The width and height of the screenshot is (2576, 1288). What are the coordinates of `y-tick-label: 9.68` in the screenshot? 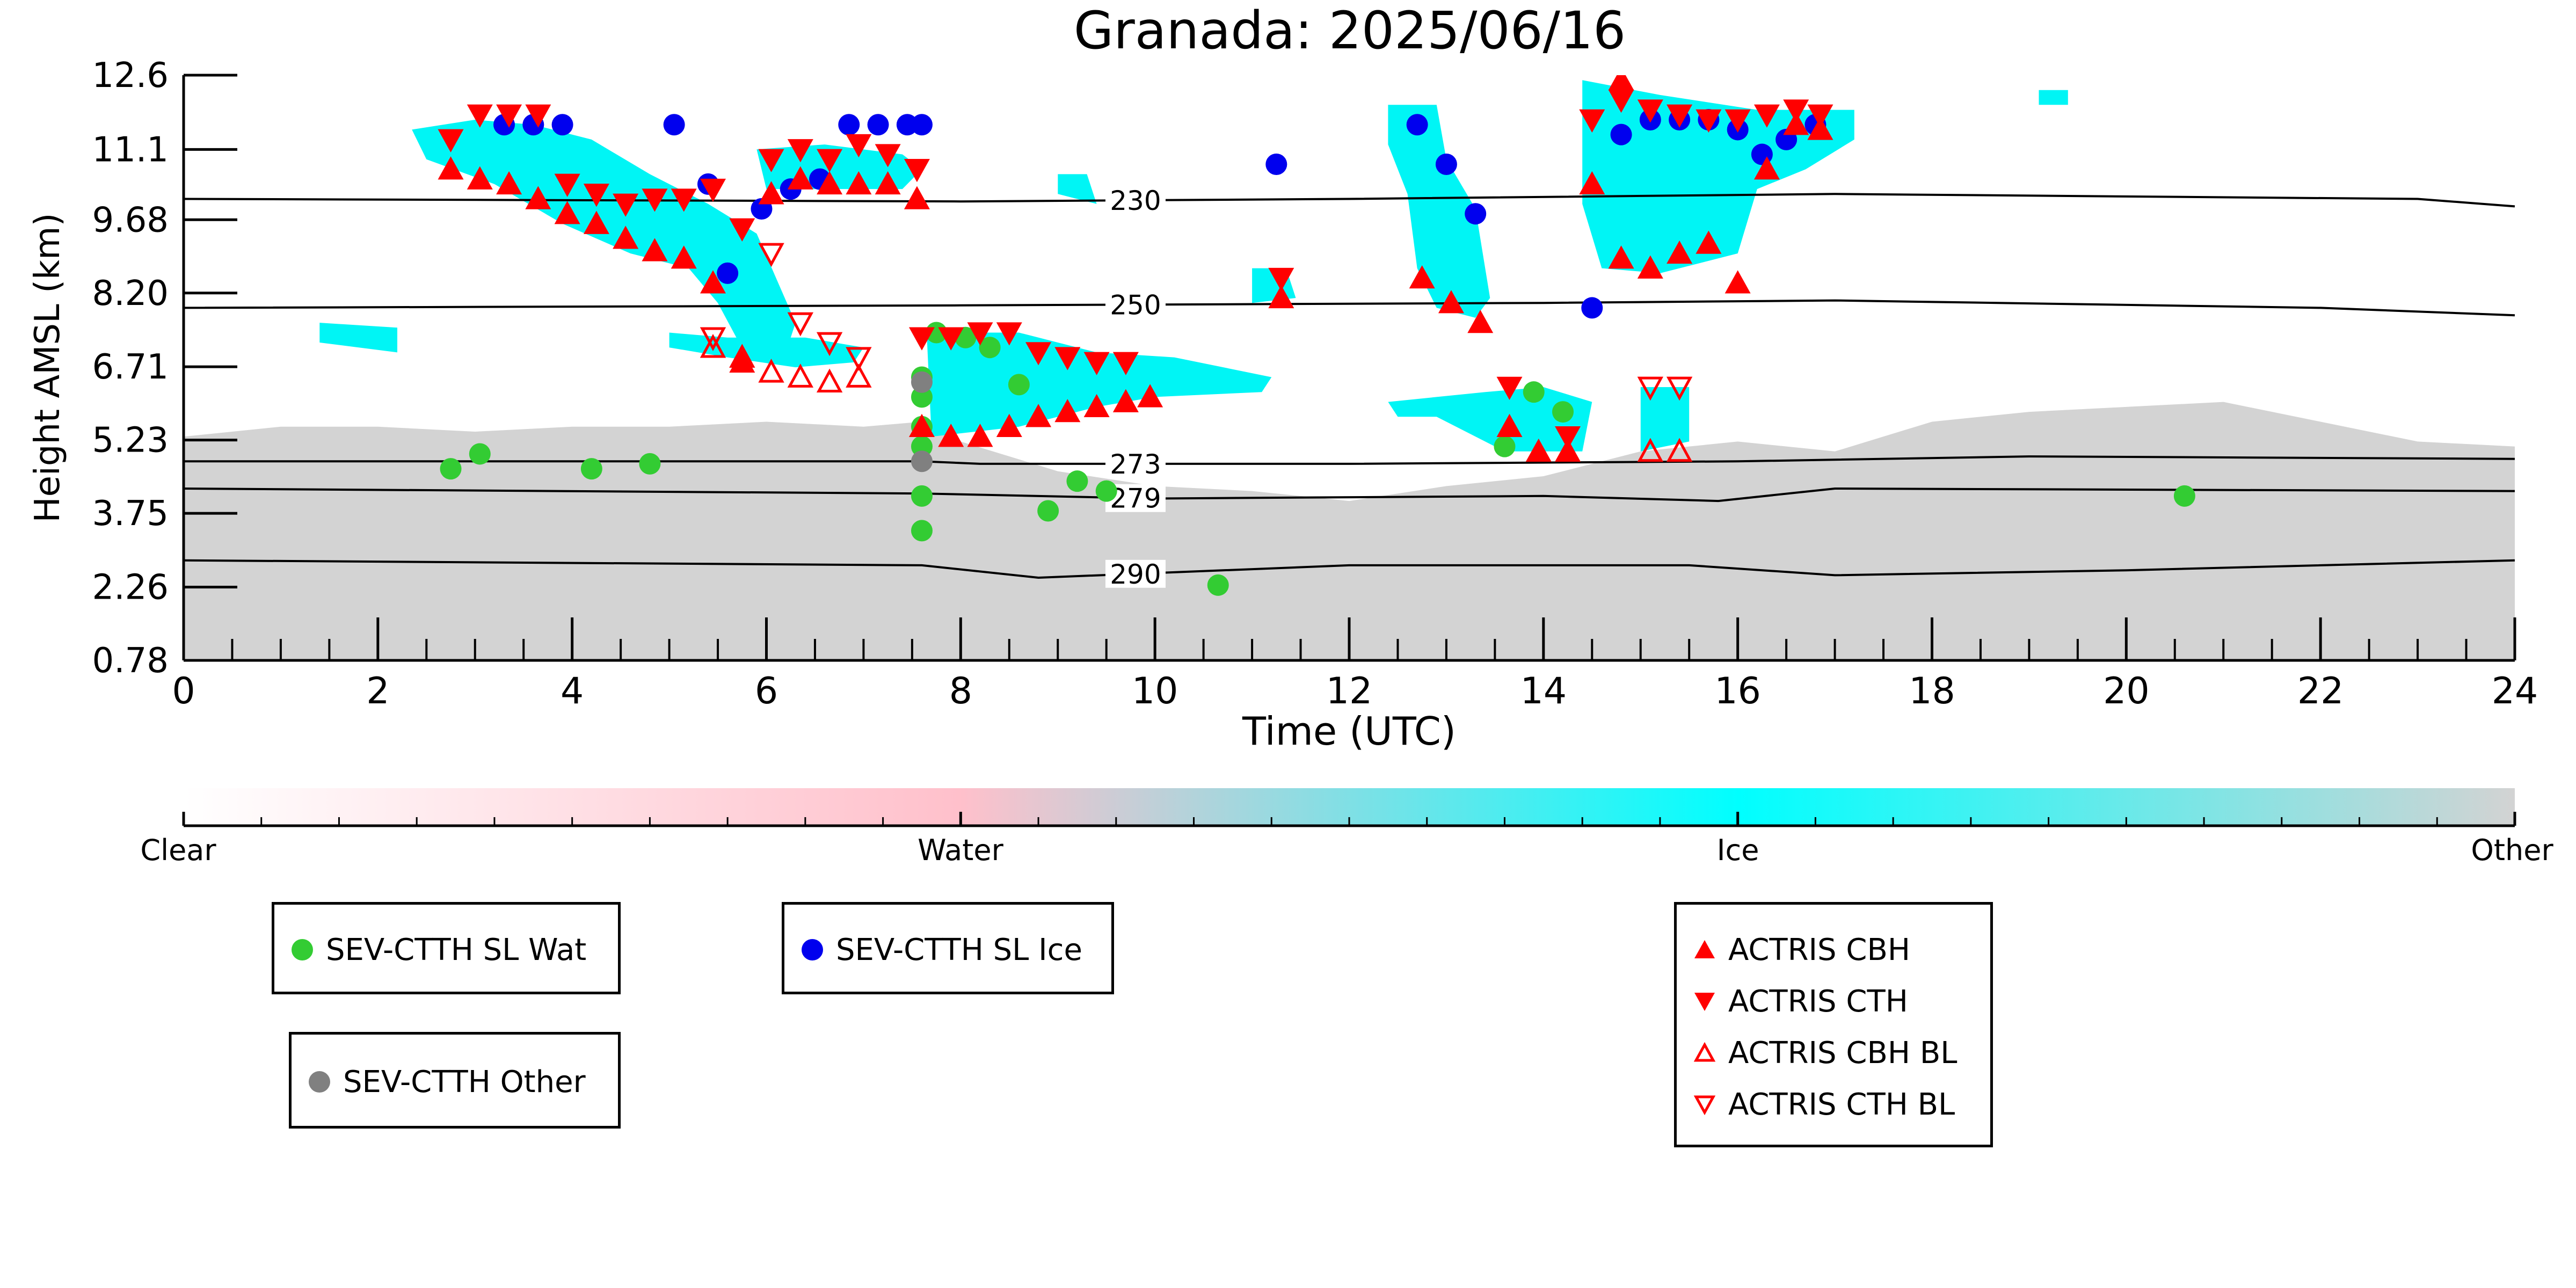 It's located at (130, 220).